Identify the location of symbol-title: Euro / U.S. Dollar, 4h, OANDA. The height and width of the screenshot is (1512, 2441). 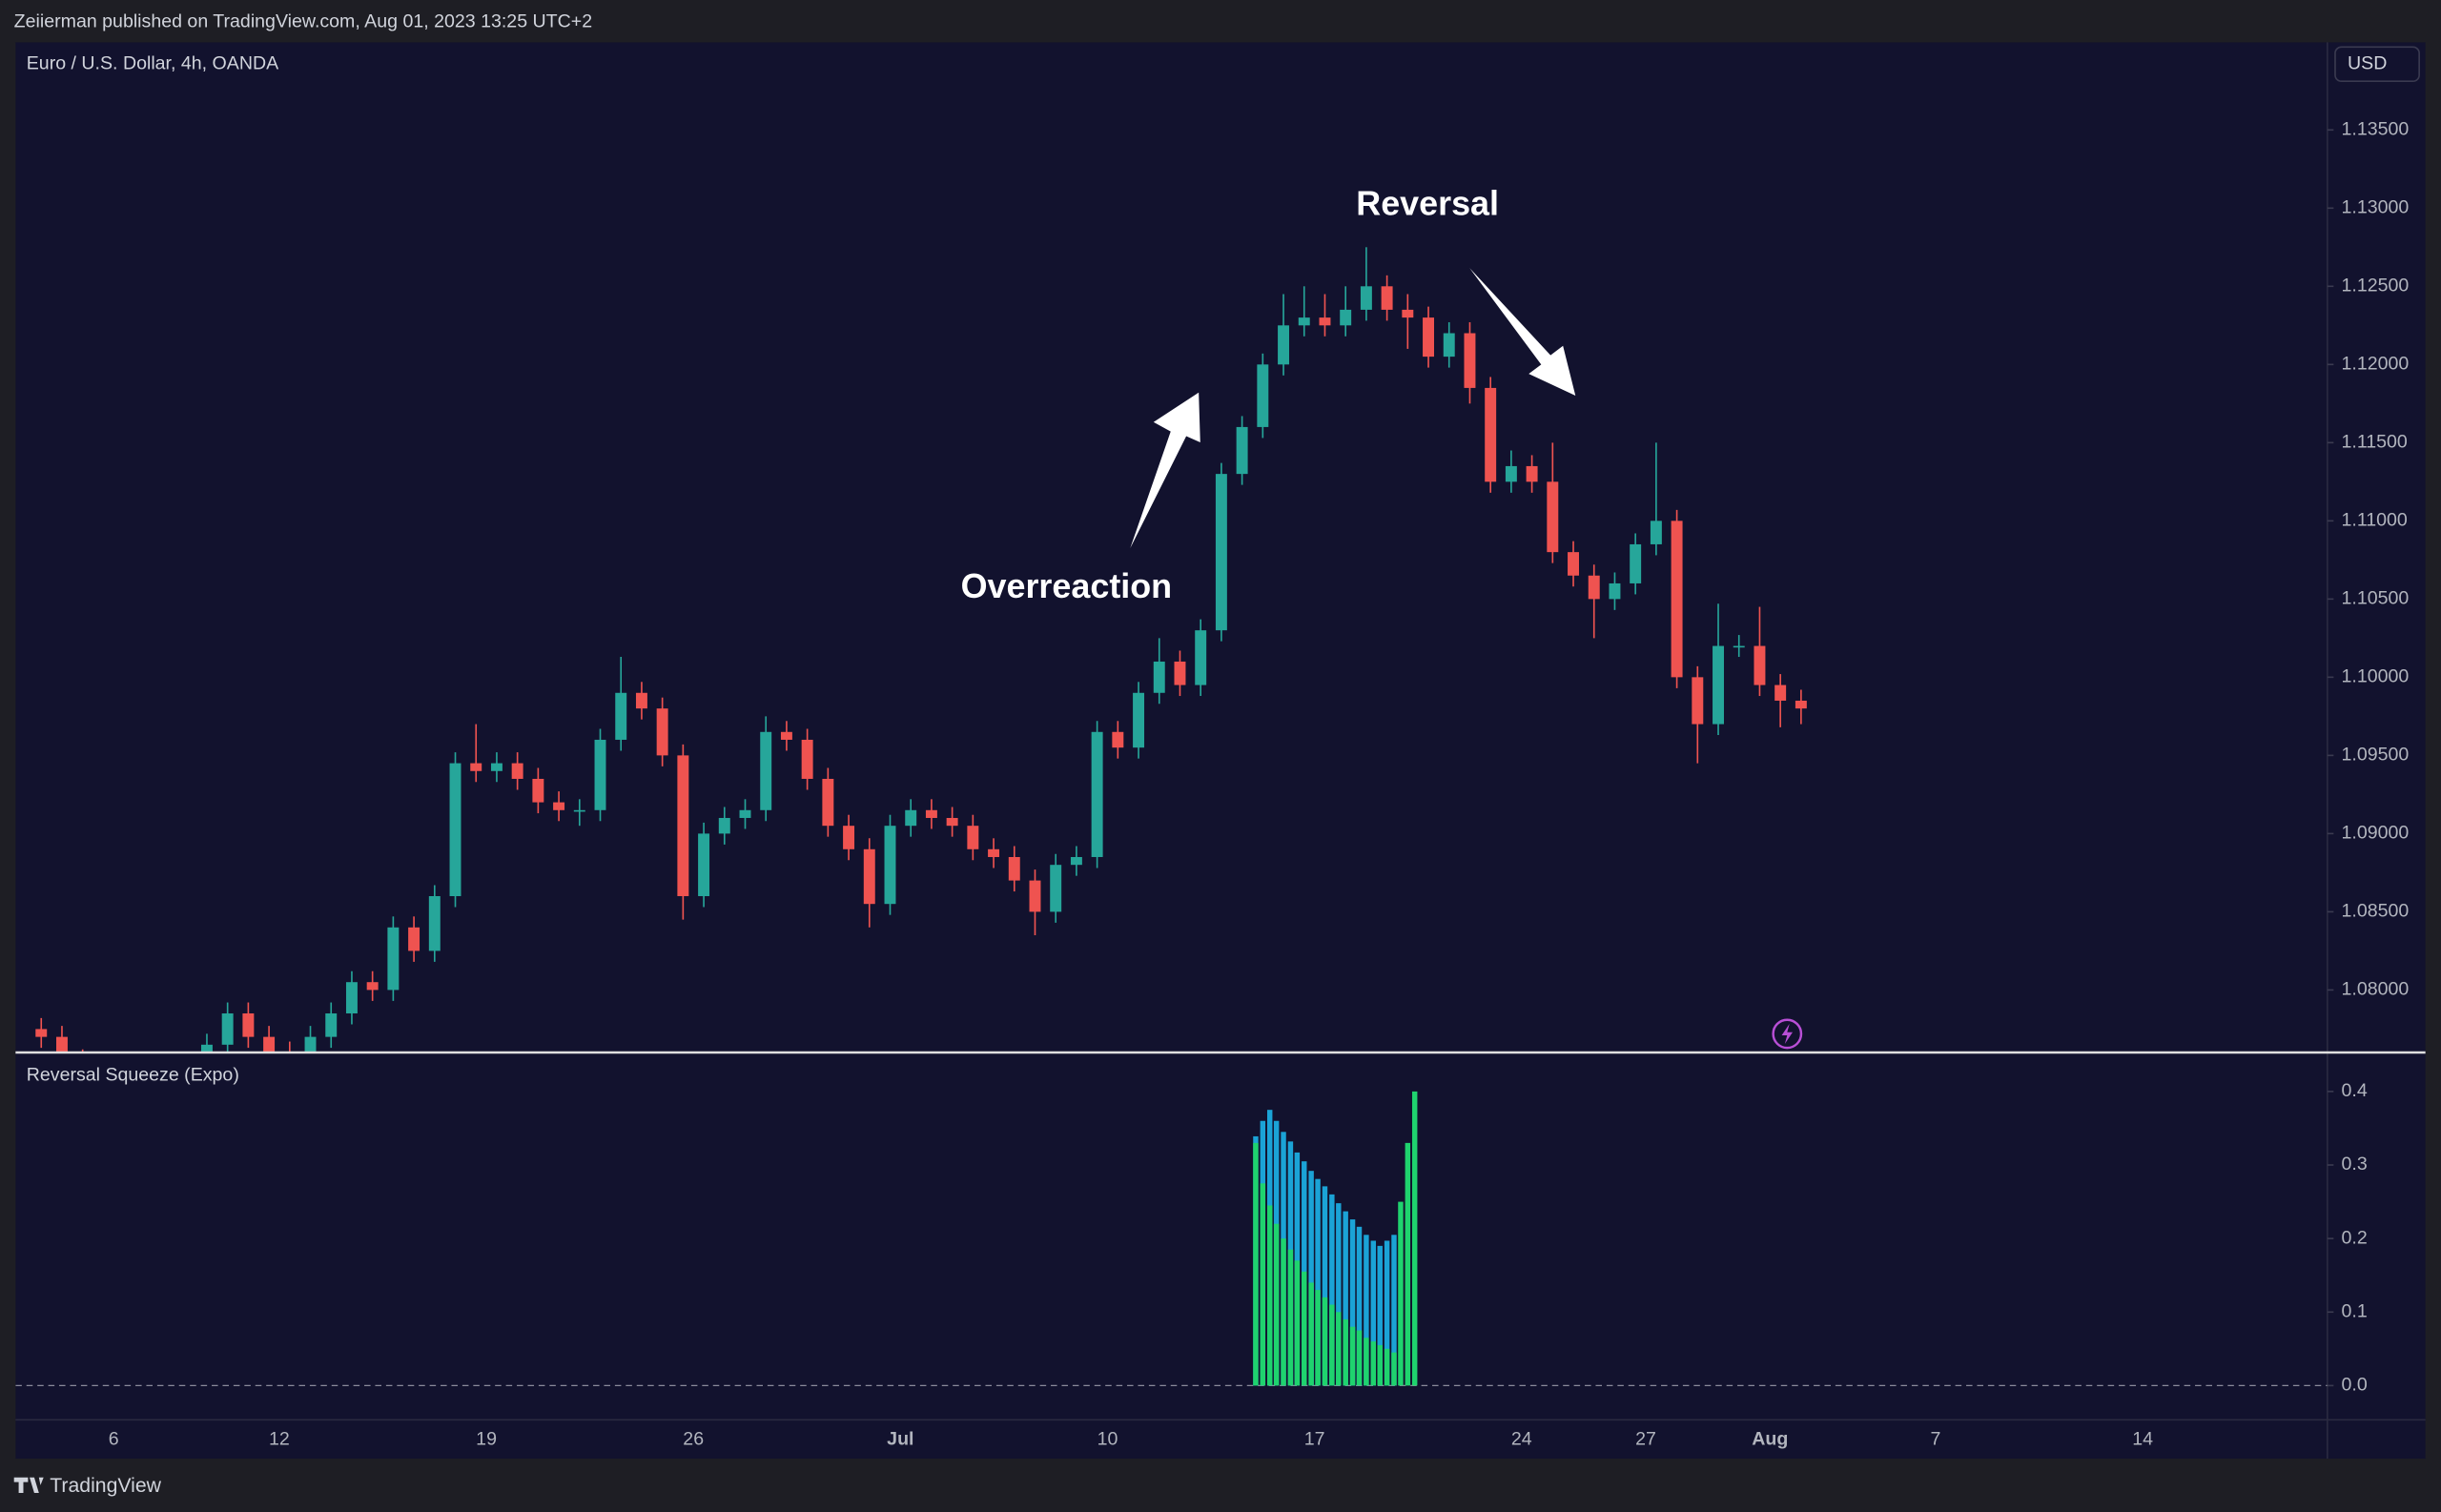
(153, 62).